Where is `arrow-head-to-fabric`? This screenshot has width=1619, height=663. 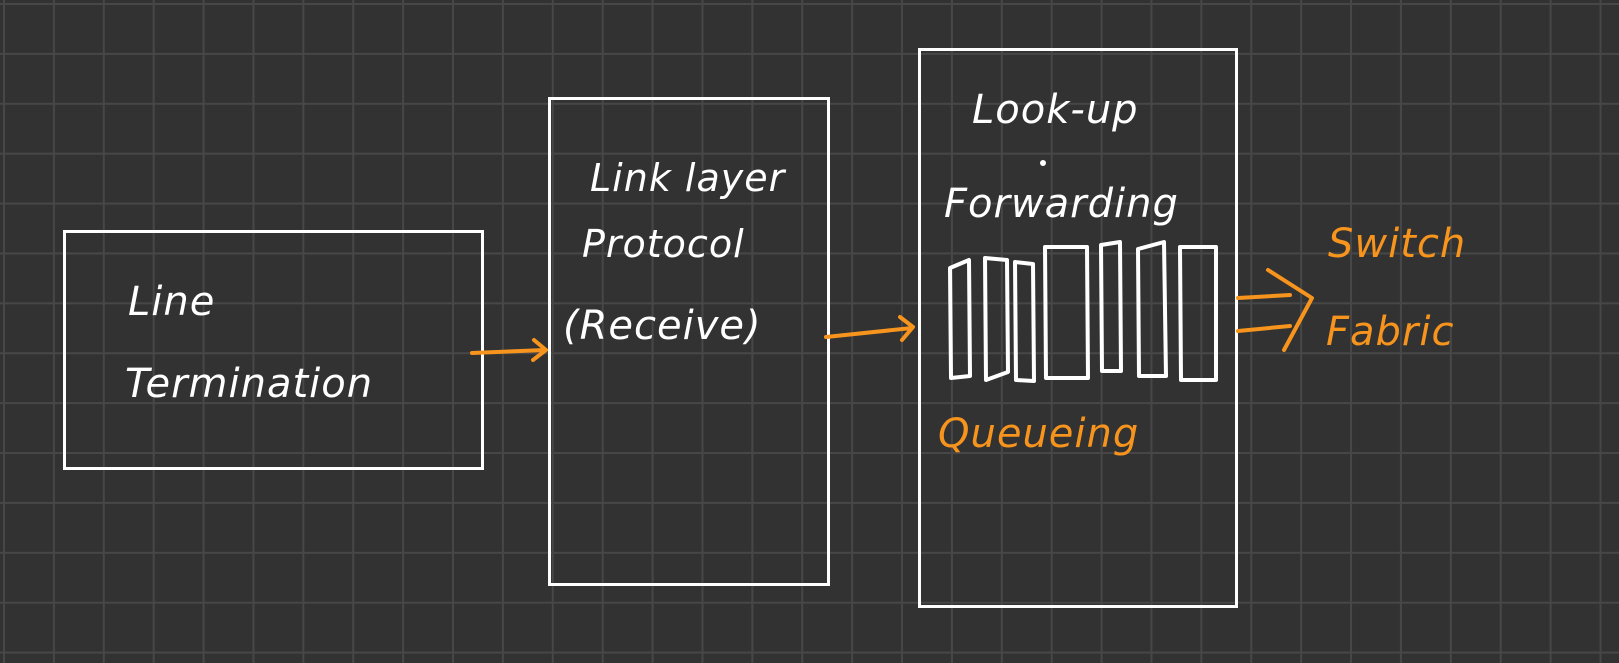 arrow-head-to-fabric is located at coordinates (1290, 310).